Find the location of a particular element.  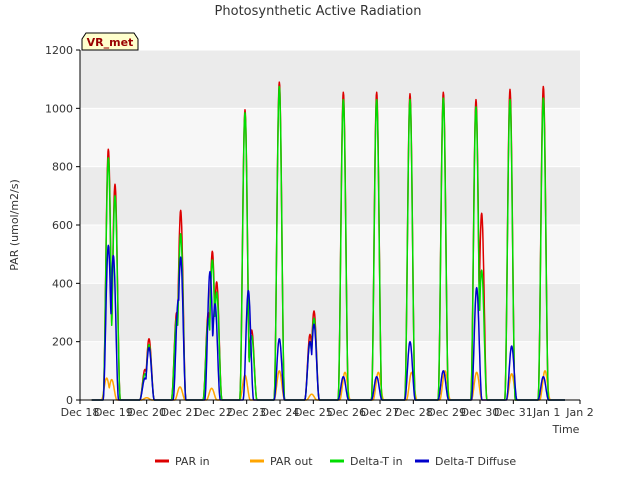

legend-label: Delta-T in is located at coordinates (376, 461).